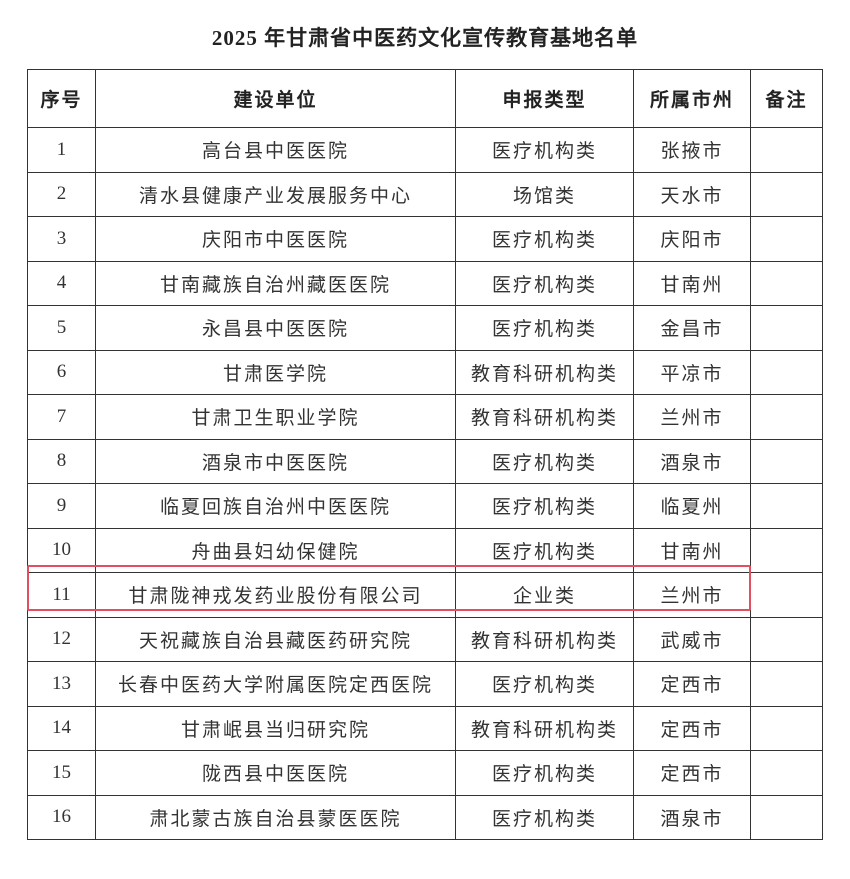  I want to click on cell-col-unit: 舟曲县妇幼保健院, so click(275, 550).